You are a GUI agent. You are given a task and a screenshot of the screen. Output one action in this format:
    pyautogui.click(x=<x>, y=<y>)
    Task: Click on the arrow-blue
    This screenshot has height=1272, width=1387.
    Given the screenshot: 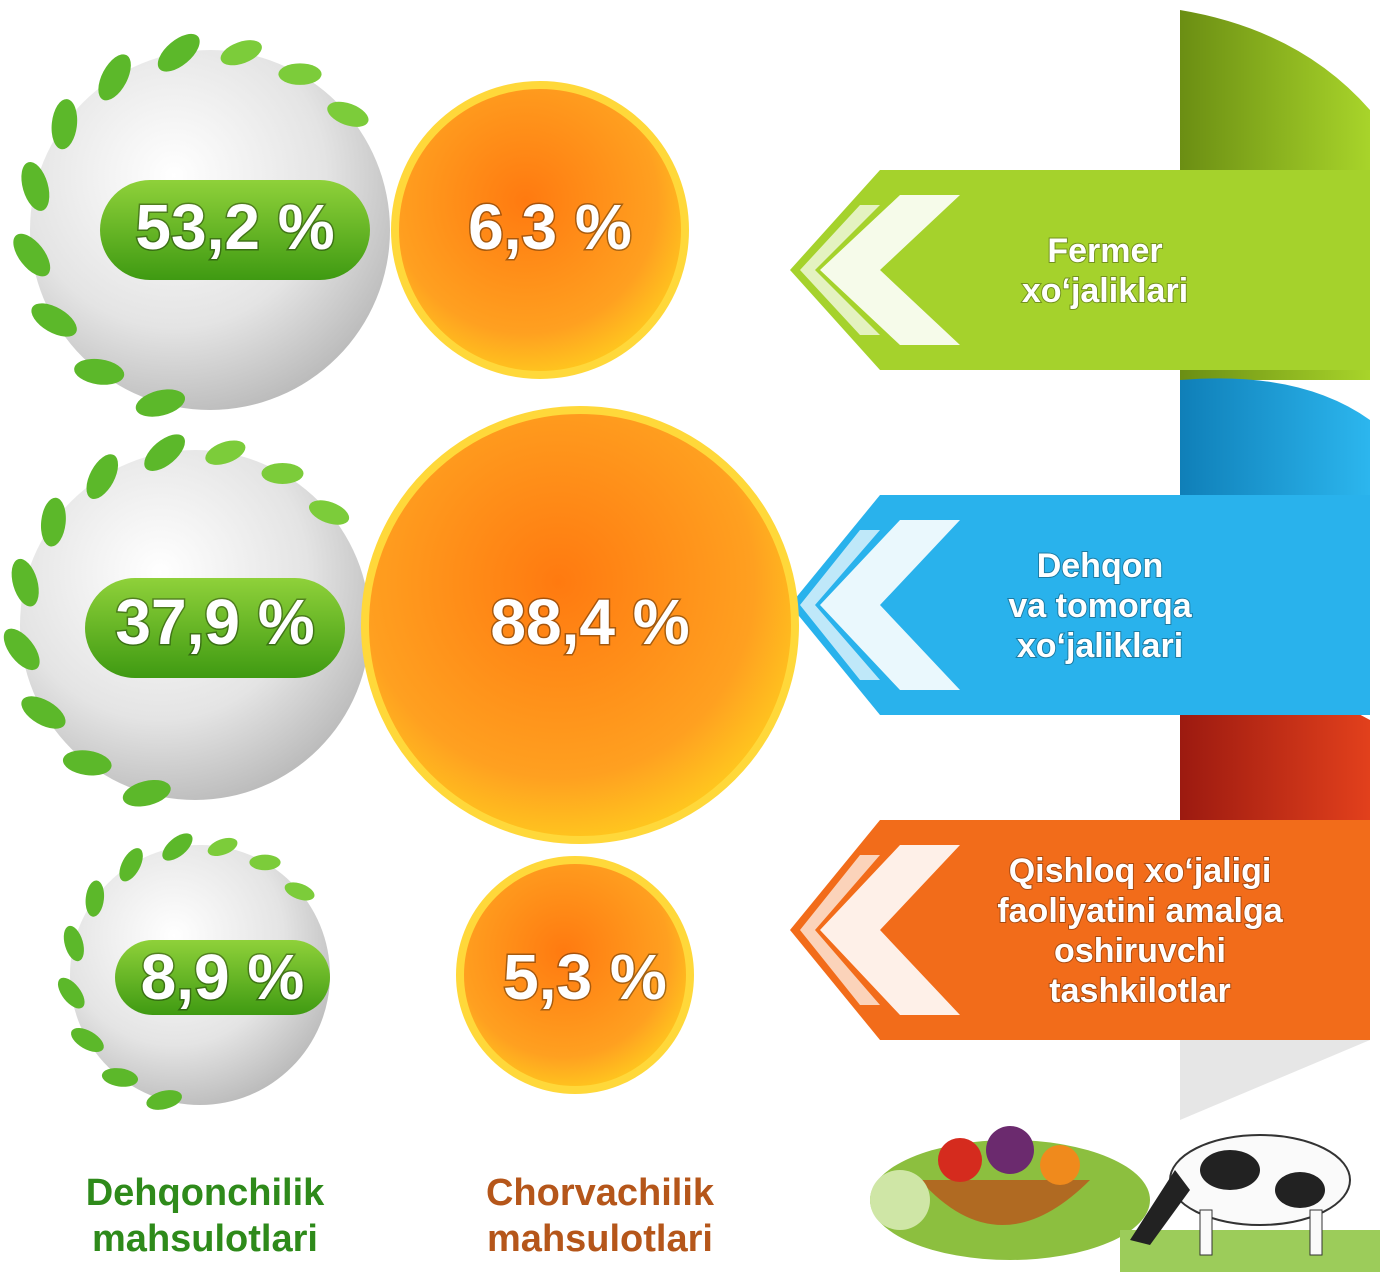 What is the action you would take?
    pyautogui.click(x=1080, y=605)
    